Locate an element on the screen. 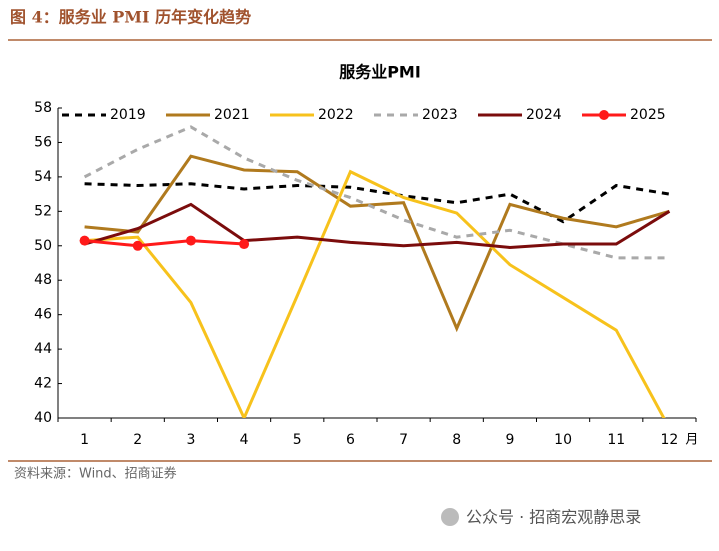  y-tick-label: 52 is located at coordinates (43, 211).